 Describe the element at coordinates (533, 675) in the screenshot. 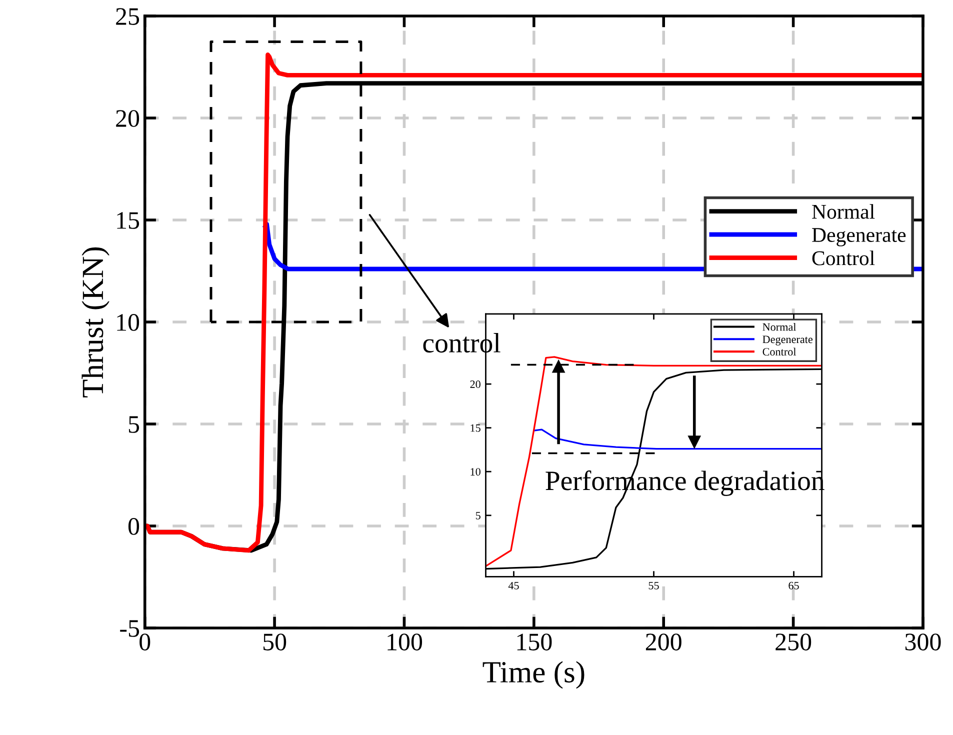

I see `x-axis-title: Time (s)` at that location.